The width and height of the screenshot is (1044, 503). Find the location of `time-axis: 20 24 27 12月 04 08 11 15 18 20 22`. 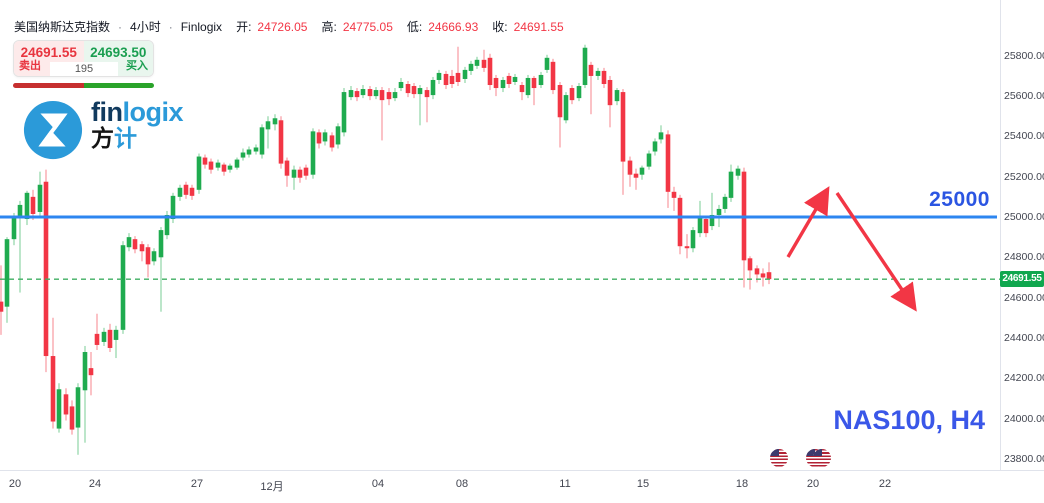

time-axis: 20 24 27 12月 04 08 11 15 18 20 22 is located at coordinates (500, 486).